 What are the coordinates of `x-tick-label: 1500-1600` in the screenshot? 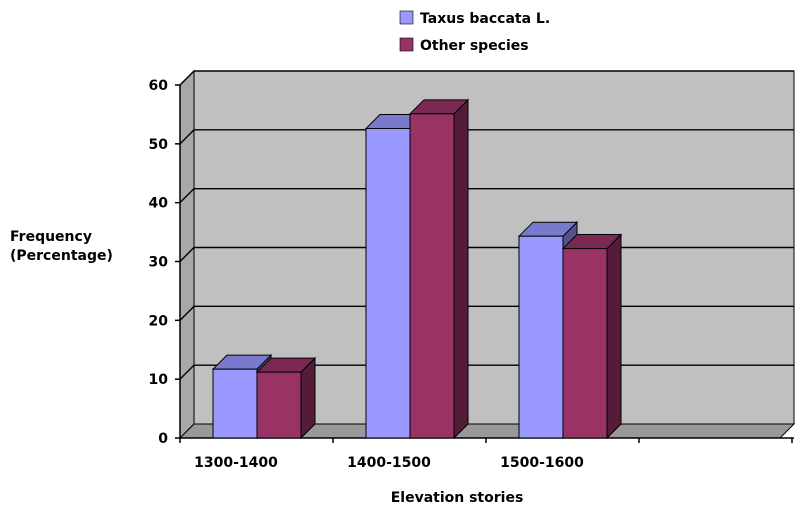 It's located at (542, 463).